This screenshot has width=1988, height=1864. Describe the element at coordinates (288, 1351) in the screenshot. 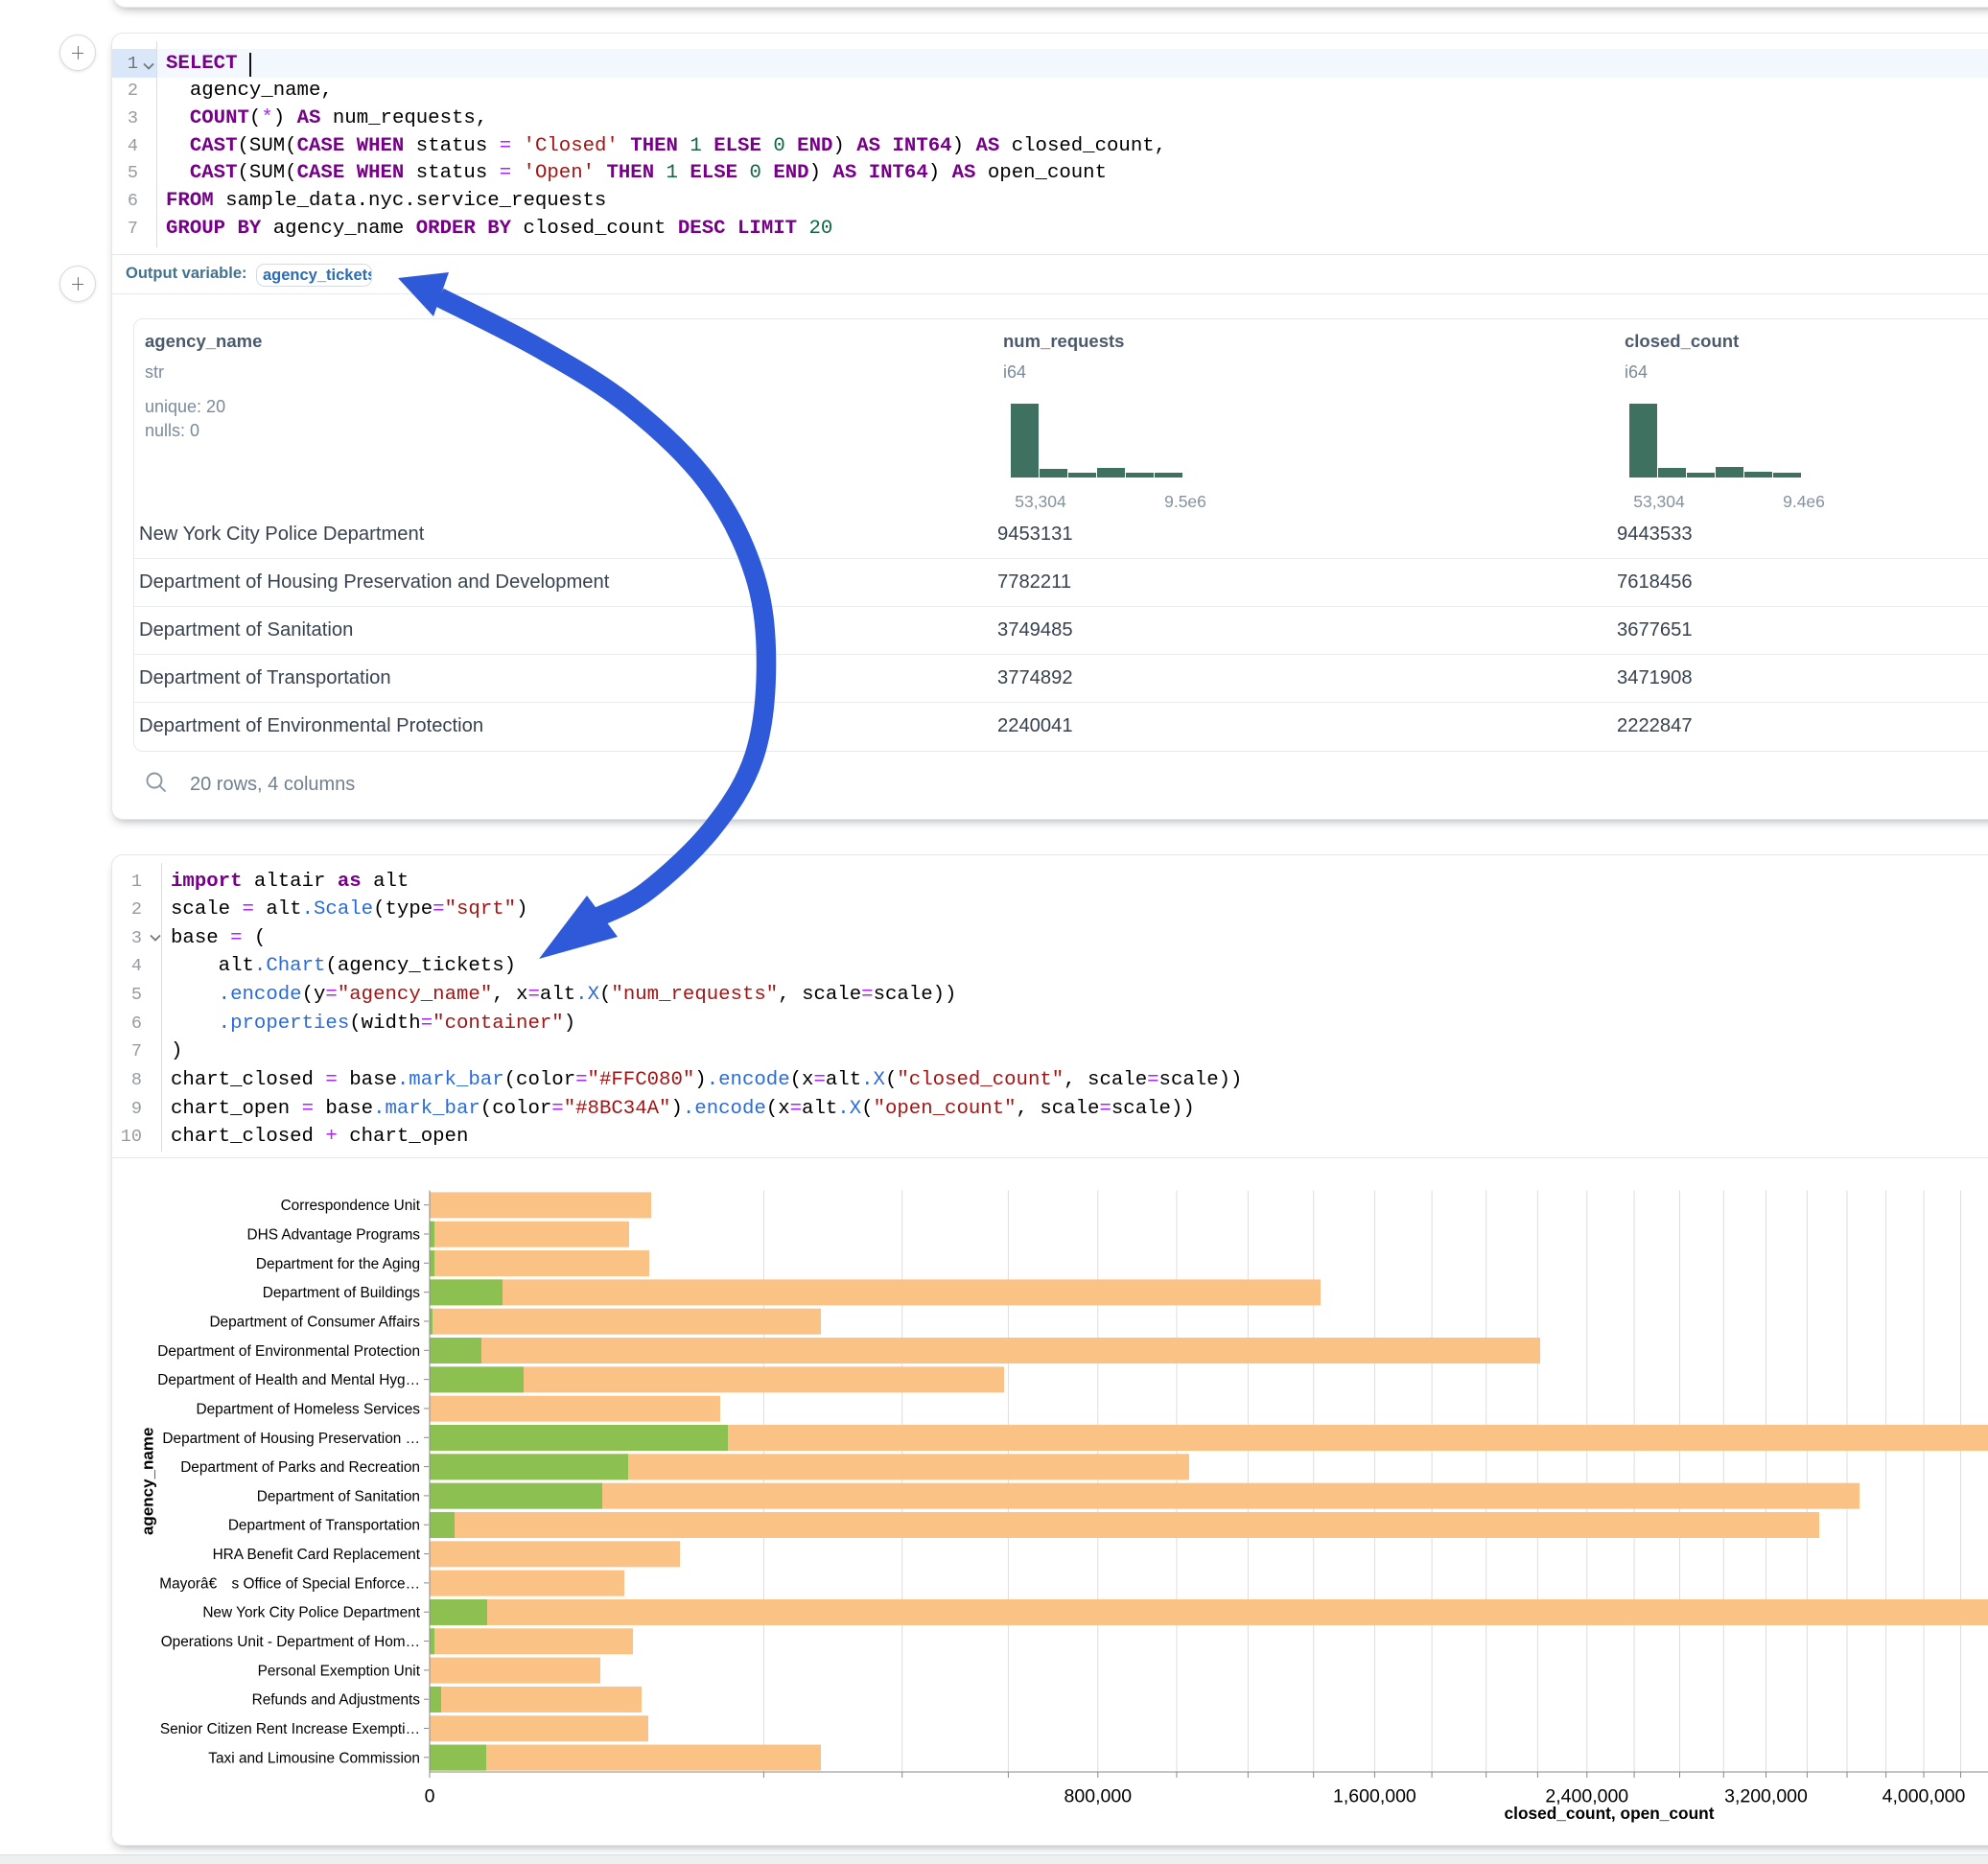

I see `svg-text:Department of Environmental Pr: Department of Environmental Protection` at that location.